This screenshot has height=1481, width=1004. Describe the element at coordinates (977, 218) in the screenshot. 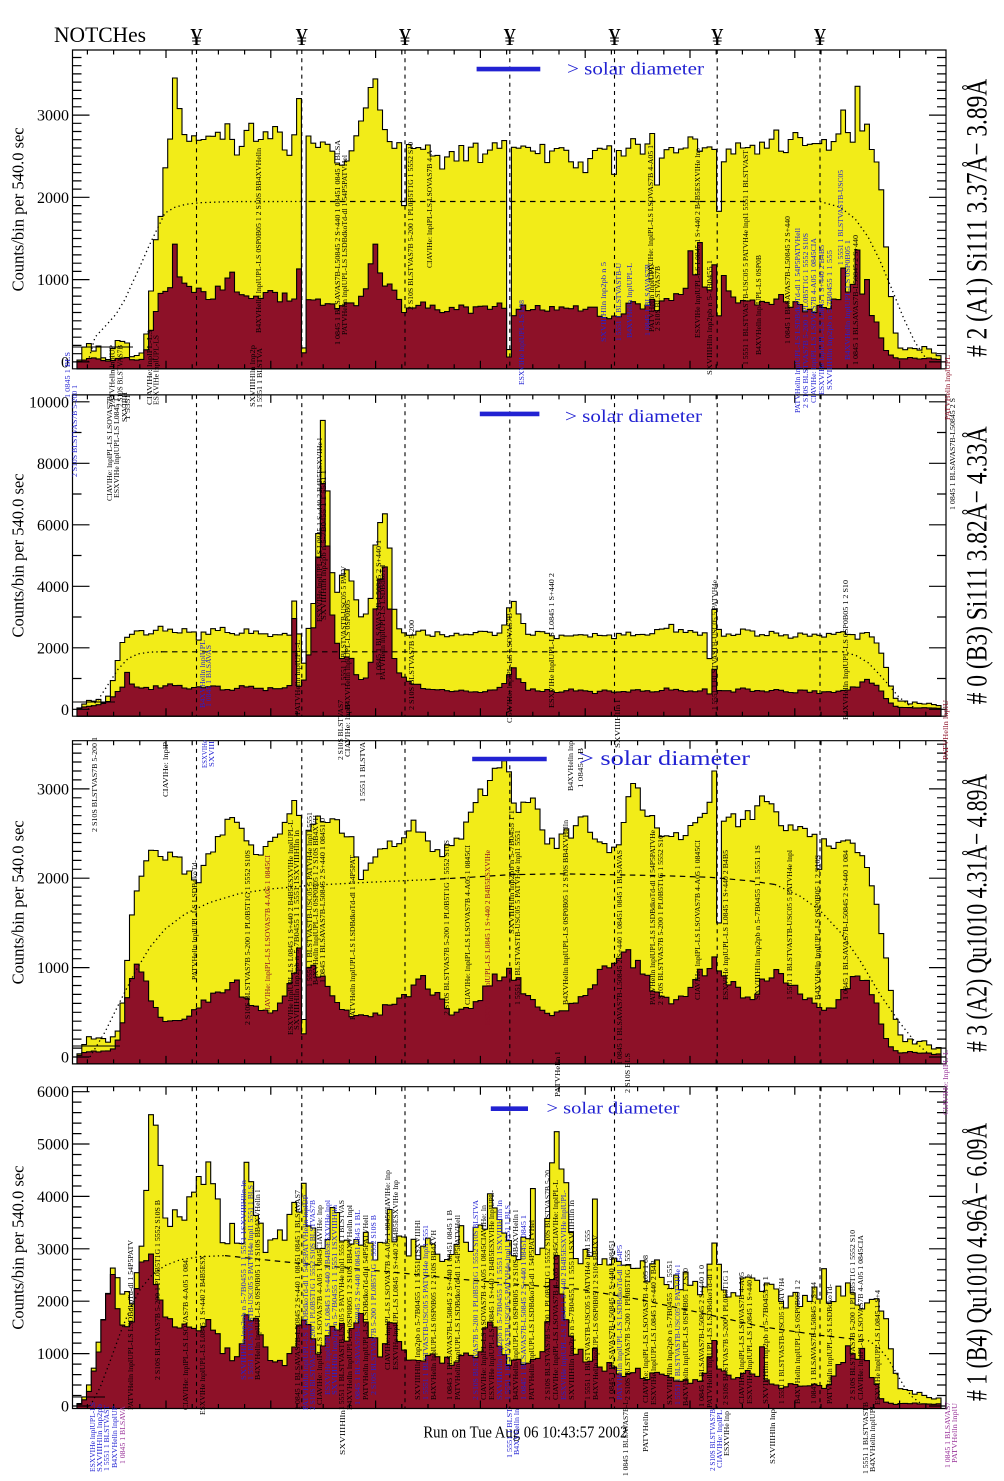

I see `svg-text: # 2 (A1) Si111 3.37Å− 3.89Å` at that location.